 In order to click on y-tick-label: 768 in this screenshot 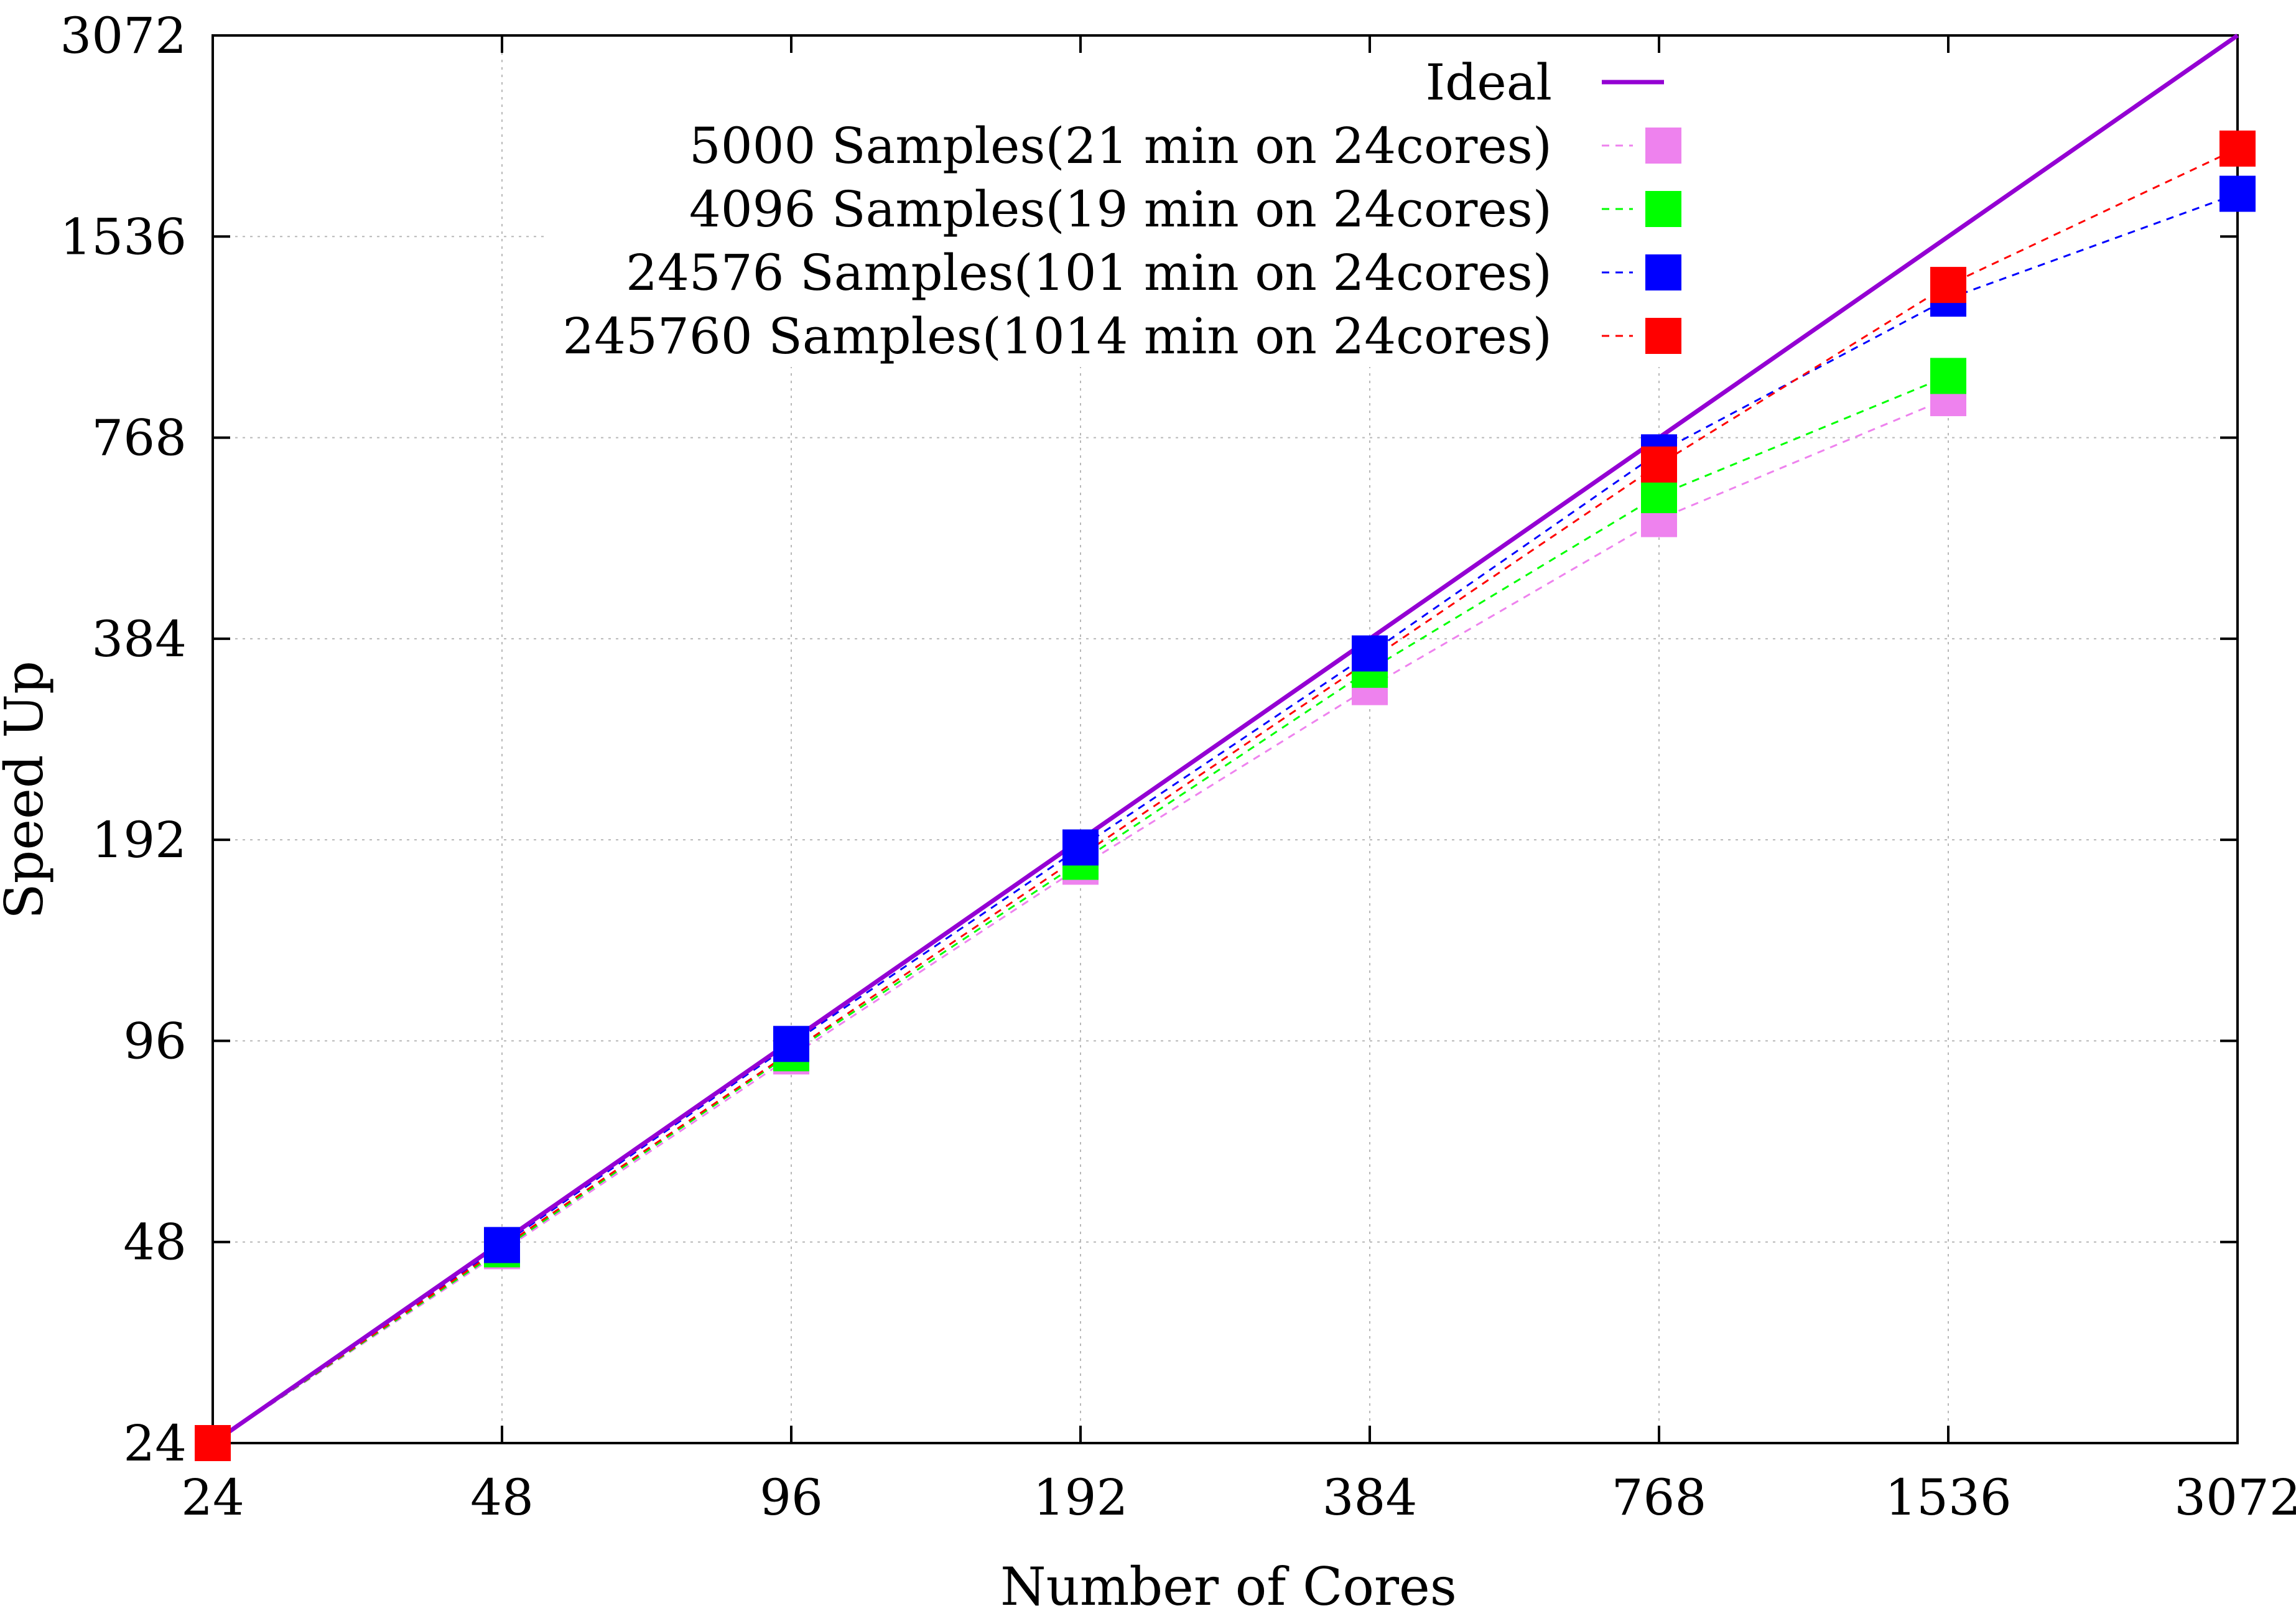, I will do `click(139, 438)`.